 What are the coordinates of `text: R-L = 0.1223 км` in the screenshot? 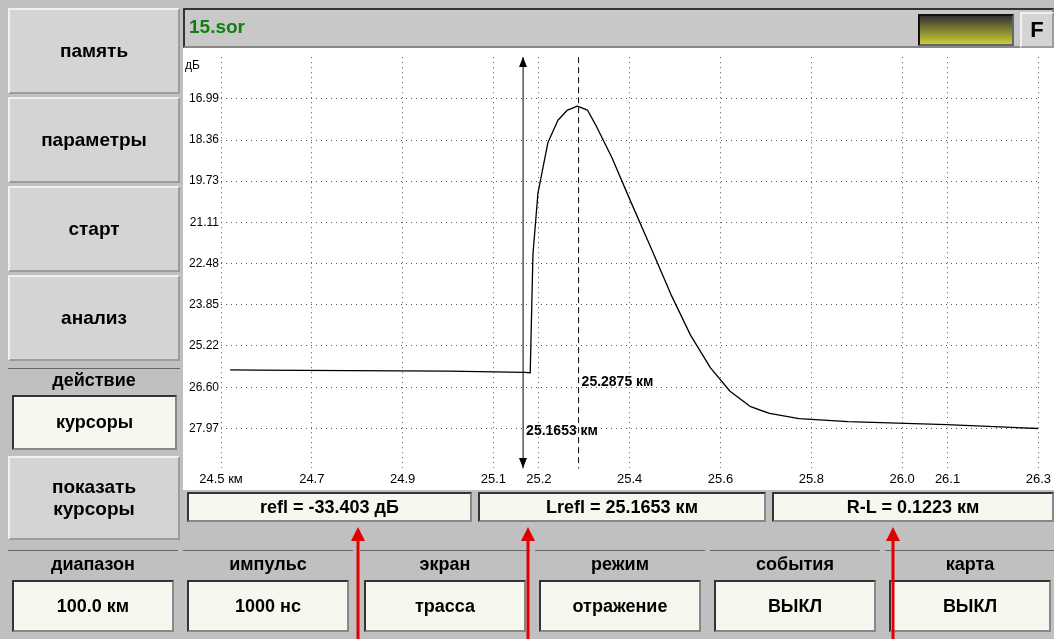 It's located at (913, 507).